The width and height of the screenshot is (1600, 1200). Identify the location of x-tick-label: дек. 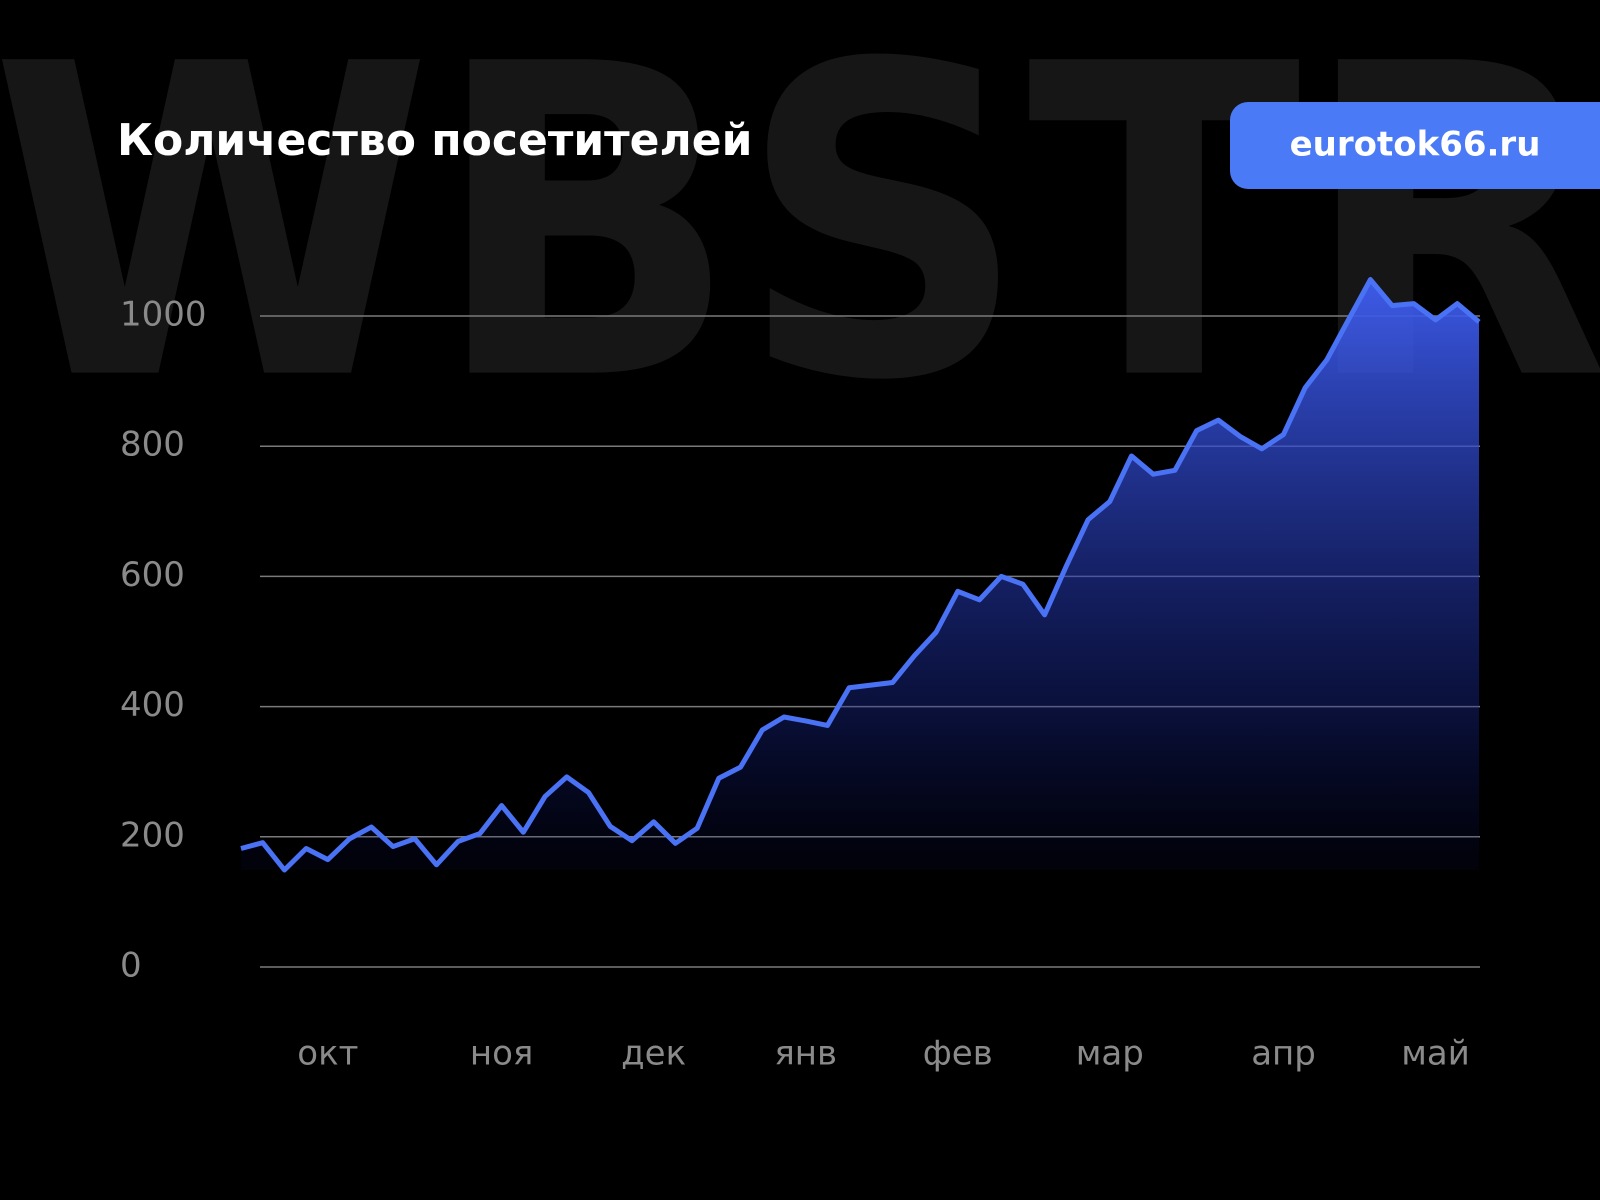
(653, 1054).